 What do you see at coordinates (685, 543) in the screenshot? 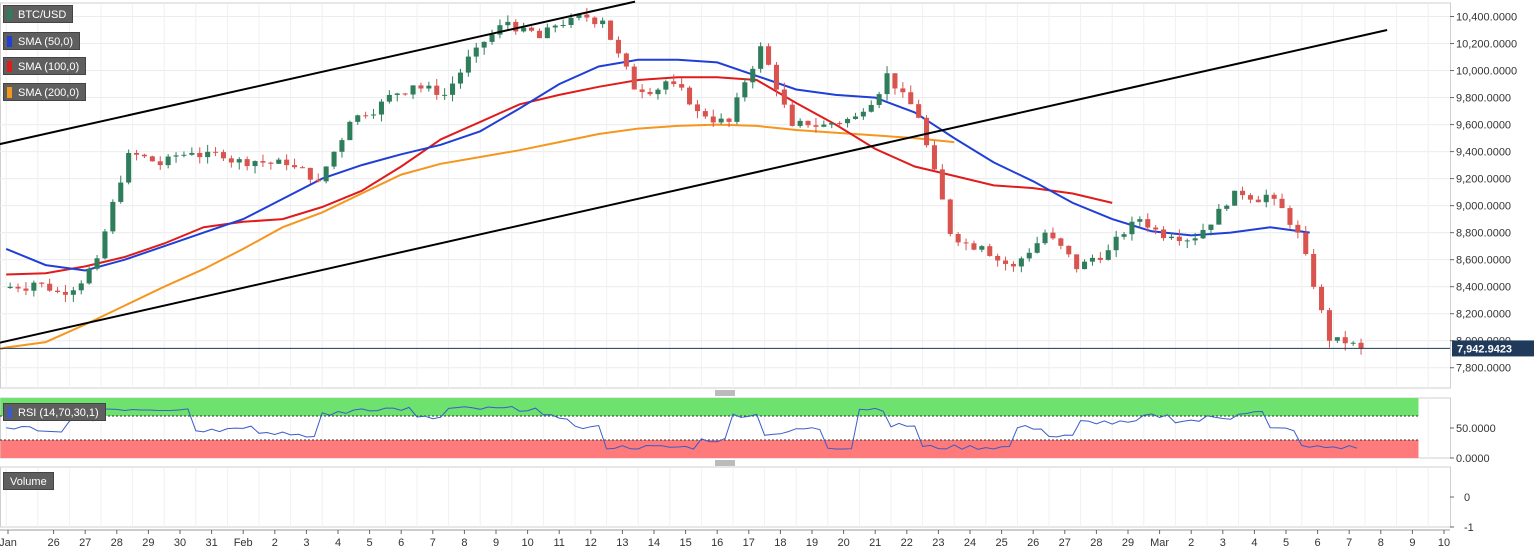
I see `x-tick-label: 15` at bounding box center [685, 543].